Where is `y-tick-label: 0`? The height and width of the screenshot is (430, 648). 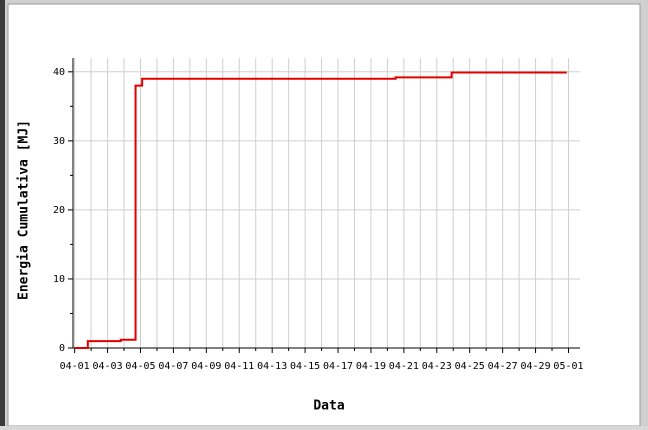 y-tick-label: 0 is located at coordinates (62, 348).